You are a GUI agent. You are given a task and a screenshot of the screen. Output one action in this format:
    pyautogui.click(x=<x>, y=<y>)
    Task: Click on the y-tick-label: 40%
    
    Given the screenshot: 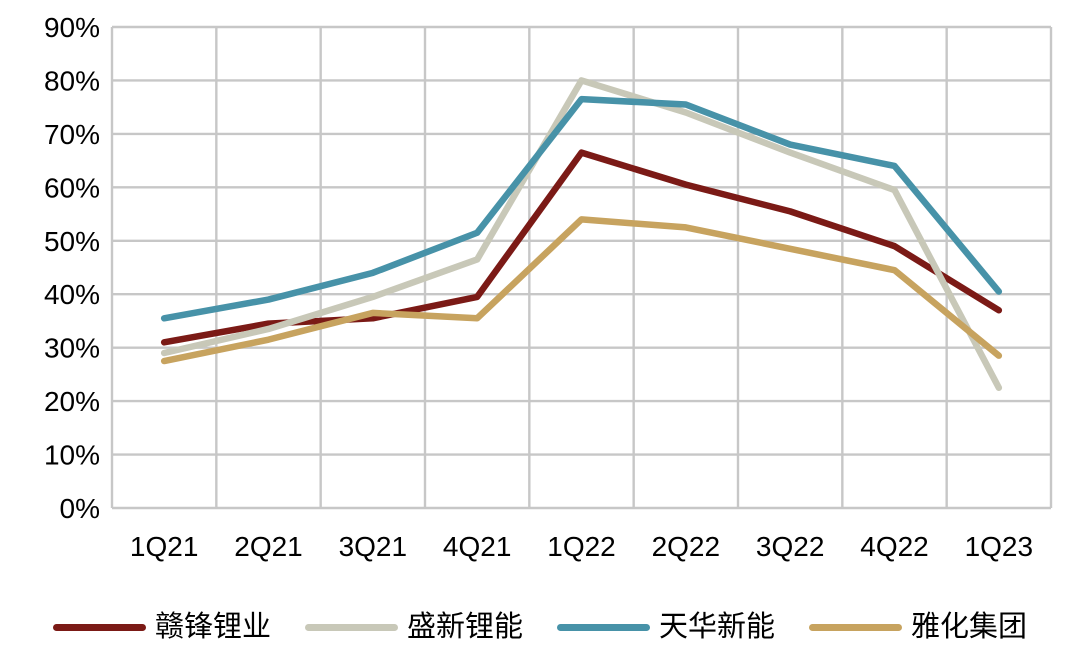 What is the action you would take?
    pyautogui.click(x=72, y=294)
    